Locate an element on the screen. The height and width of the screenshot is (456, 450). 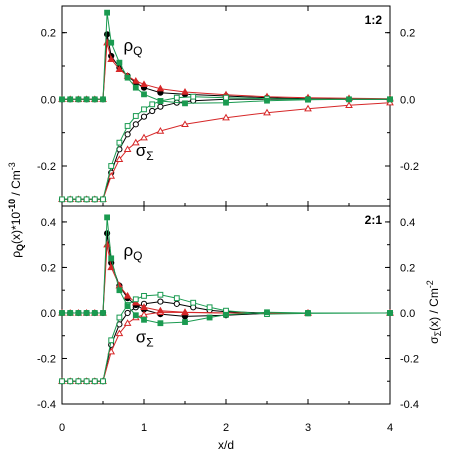
y-tick-label: 0.4 is located at coordinates (48, 223).